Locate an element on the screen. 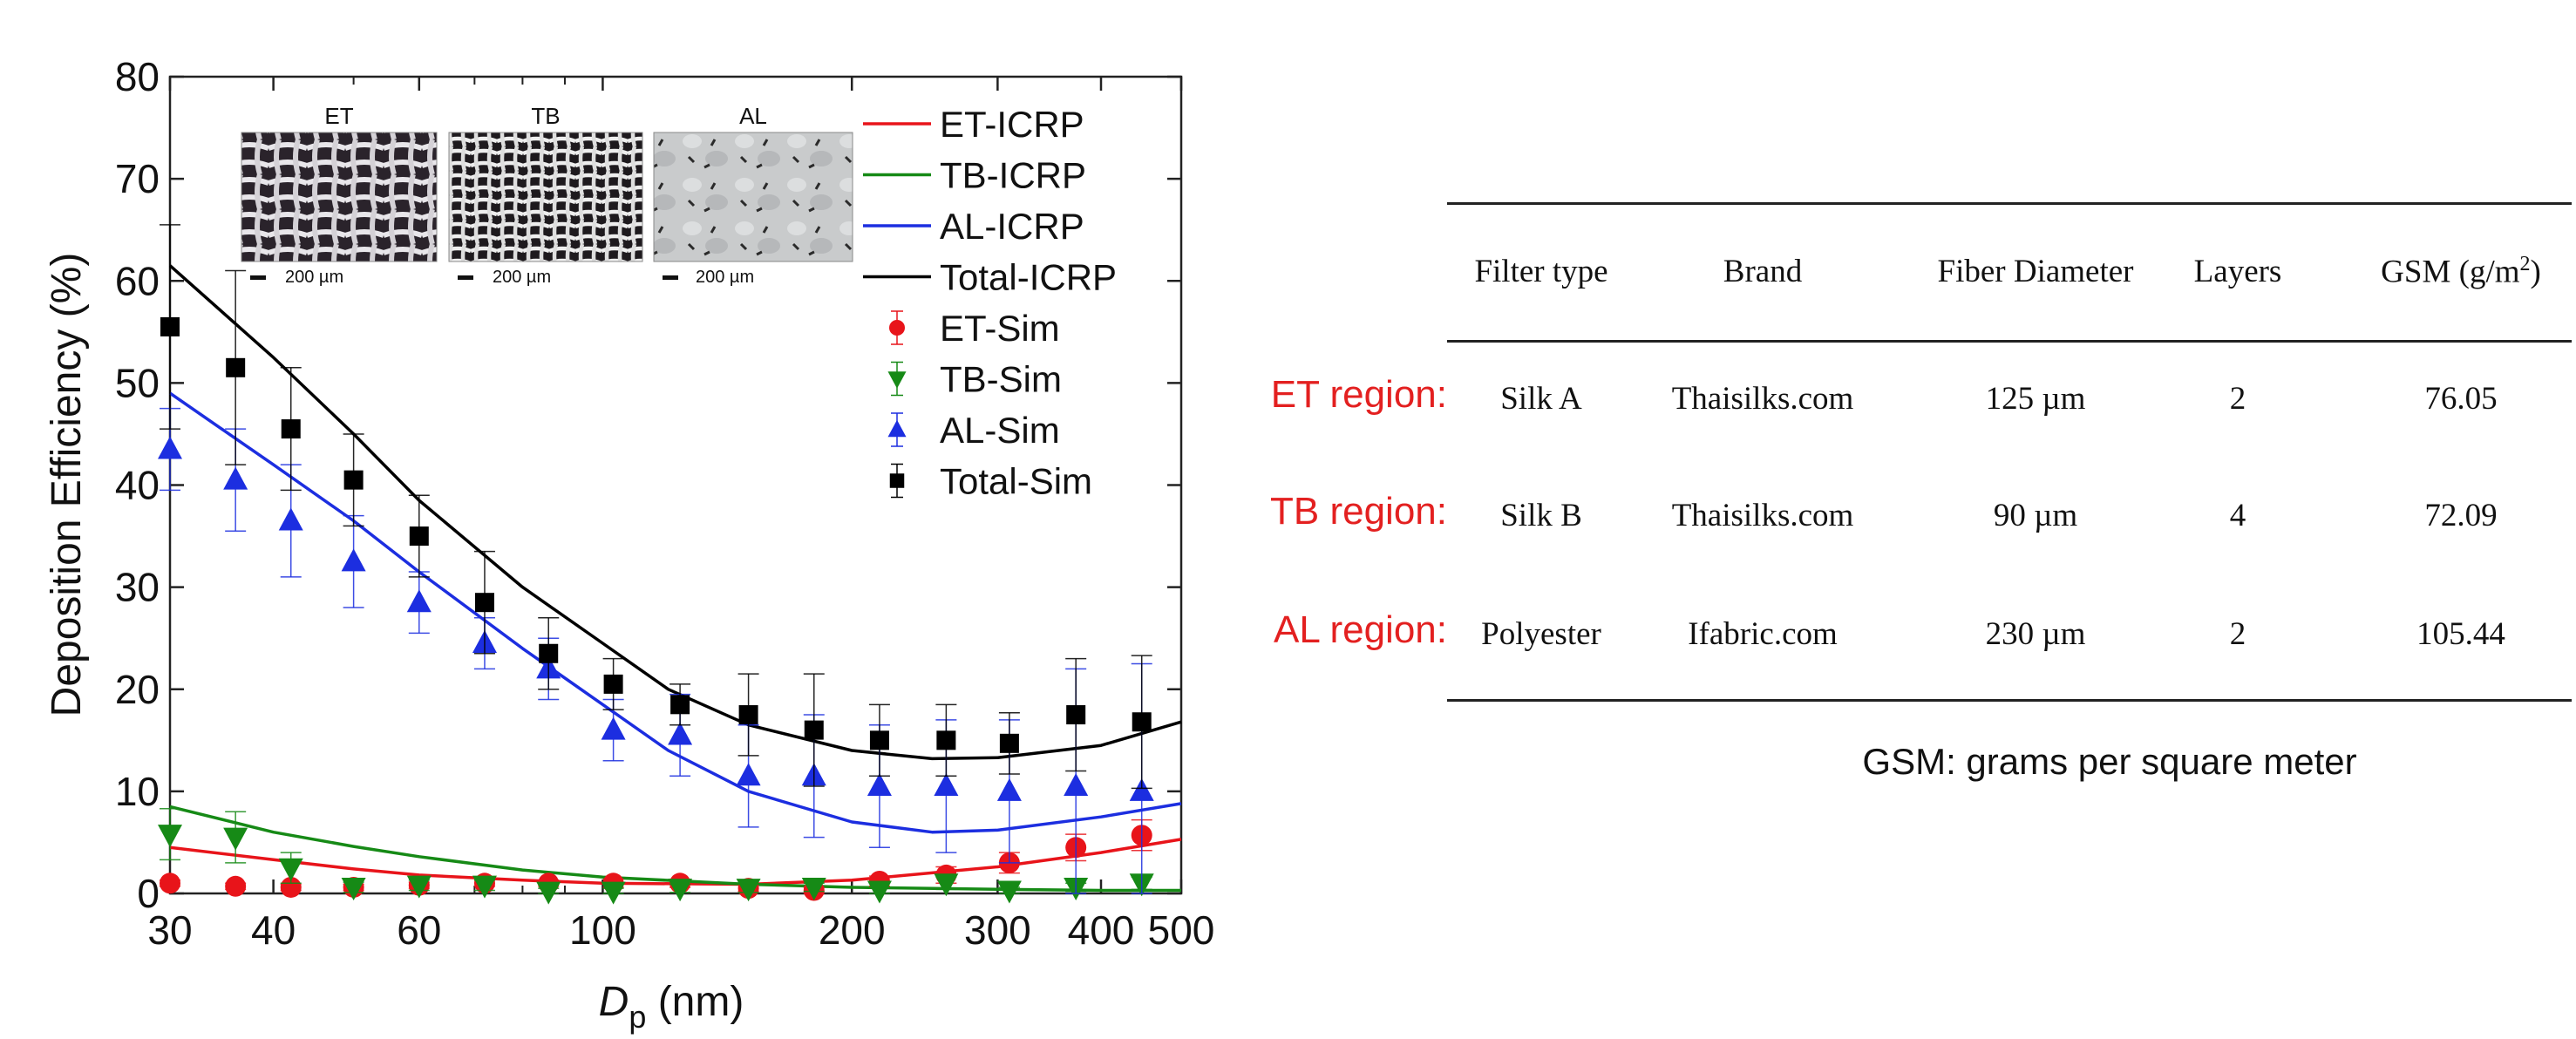 Image resolution: width=2576 pixels, height=1039 pixels. x-axis-title-main: D is located at coordinates (614, 1002).